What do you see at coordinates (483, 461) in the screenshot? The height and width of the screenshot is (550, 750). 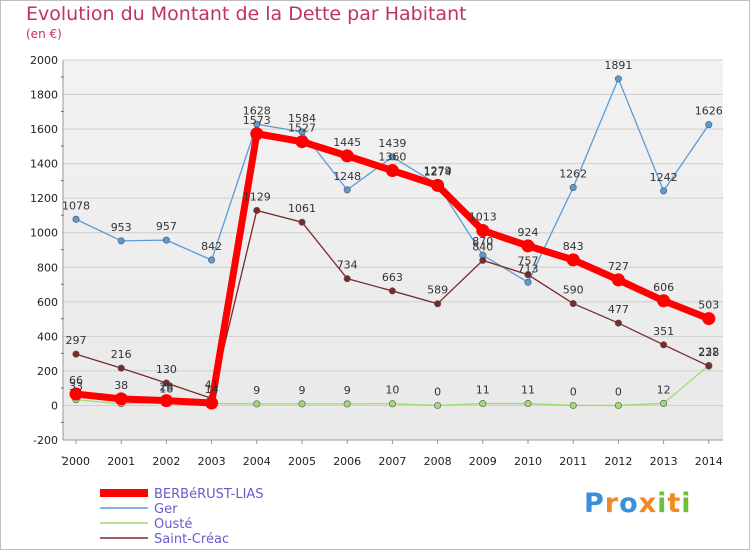 I see `x-tick-label: 2009` at bounding box center [483, 461].